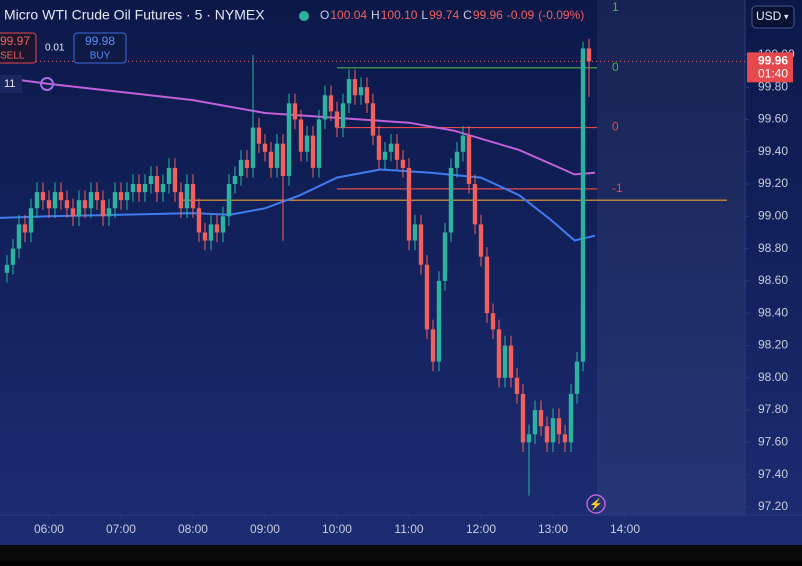 Image resolution: width=802 pixels, height=566 pixels. I want to click on ohlc-key: C, so click(467, 15).